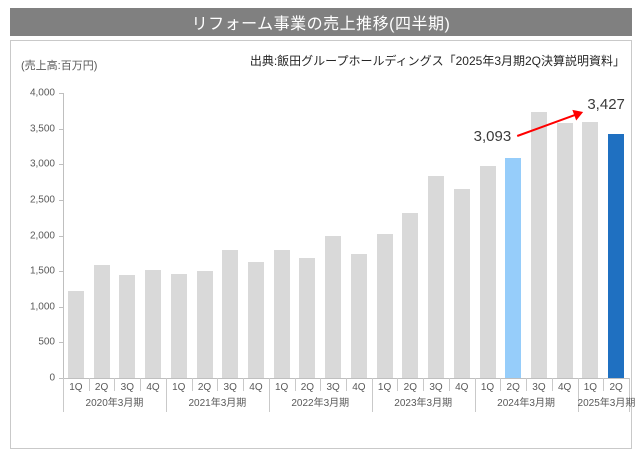  Describe the element at coordinates (46, 342) in the screenshot. I see `y-axis-tick-label: 500` at that location.